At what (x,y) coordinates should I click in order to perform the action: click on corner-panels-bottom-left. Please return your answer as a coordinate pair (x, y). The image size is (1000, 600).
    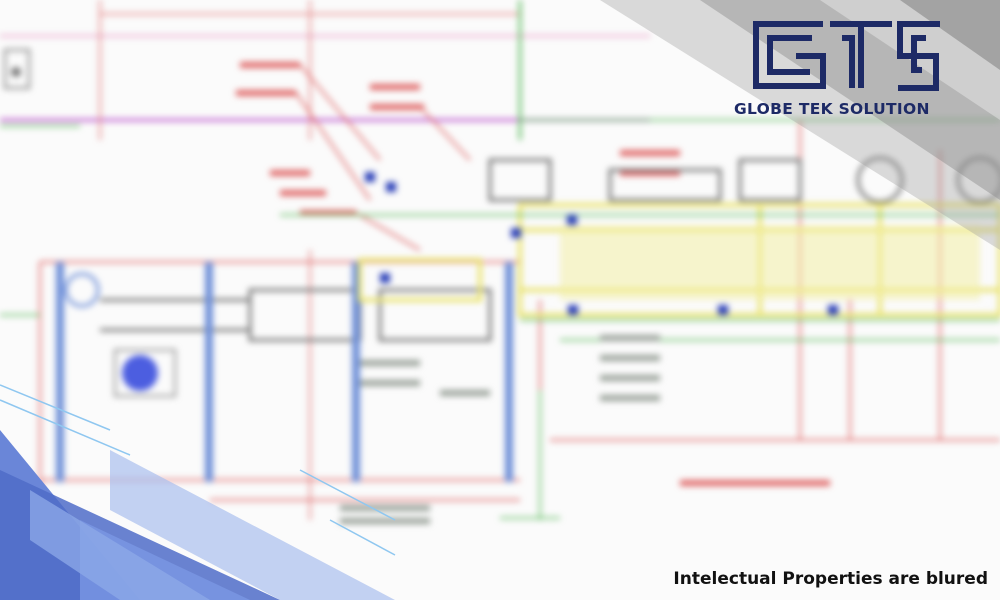
    Looking at the image, I should click on (198, 492).